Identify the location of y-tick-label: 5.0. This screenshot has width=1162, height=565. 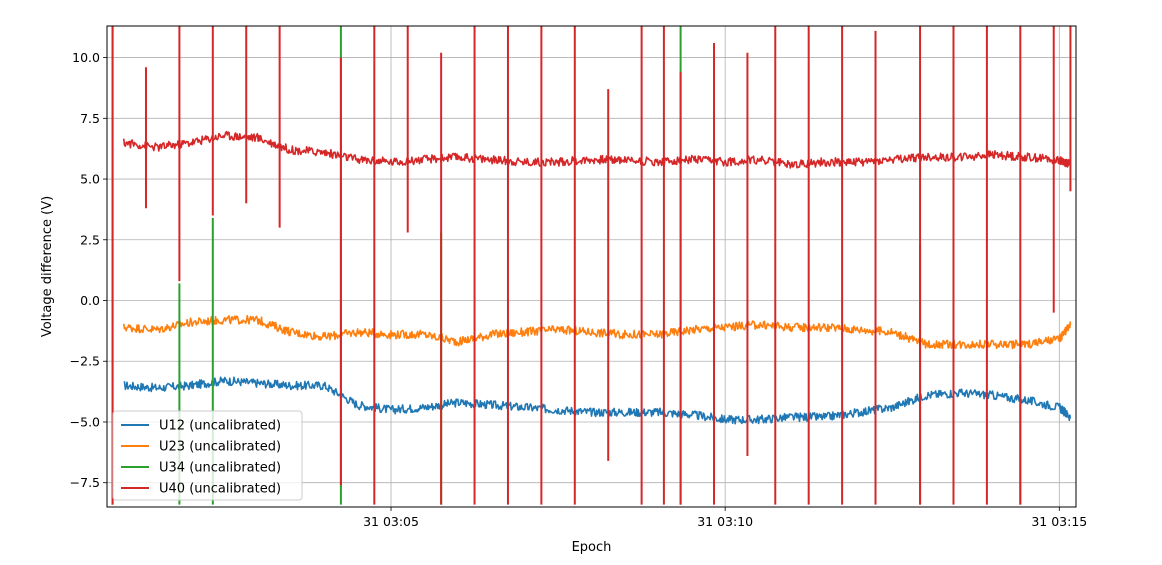
(90, 179).